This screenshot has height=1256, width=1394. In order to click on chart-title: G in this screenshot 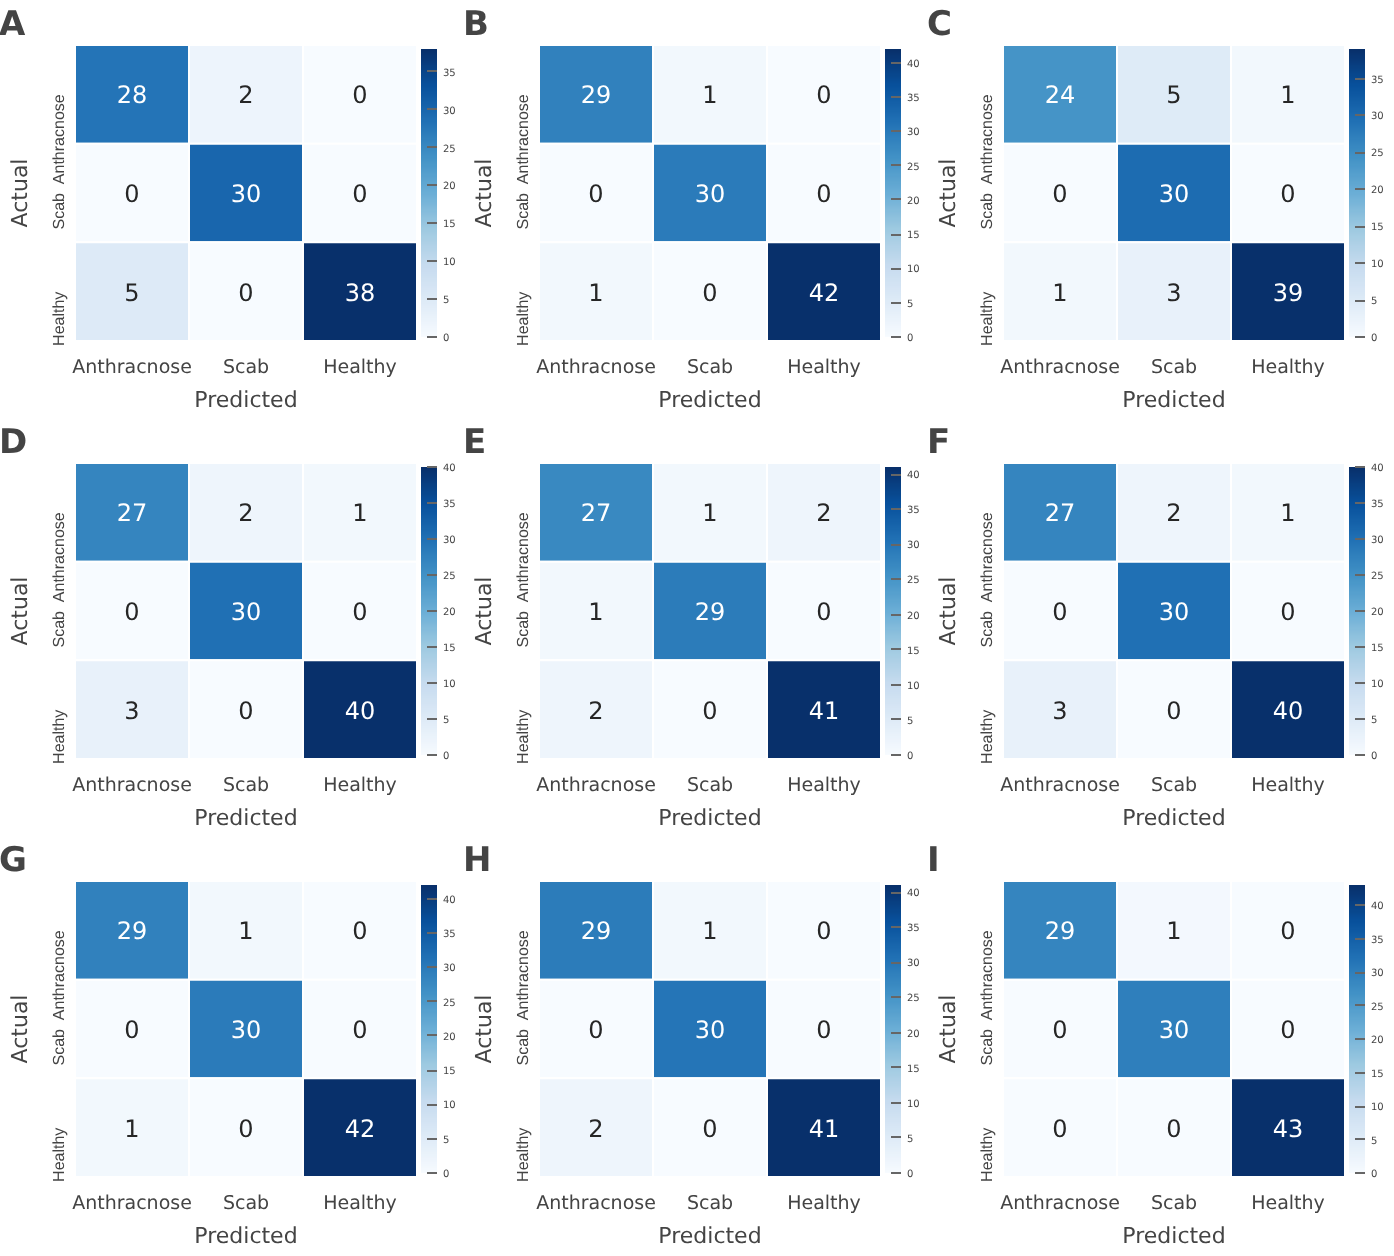, I will do `click(13, 861)`.